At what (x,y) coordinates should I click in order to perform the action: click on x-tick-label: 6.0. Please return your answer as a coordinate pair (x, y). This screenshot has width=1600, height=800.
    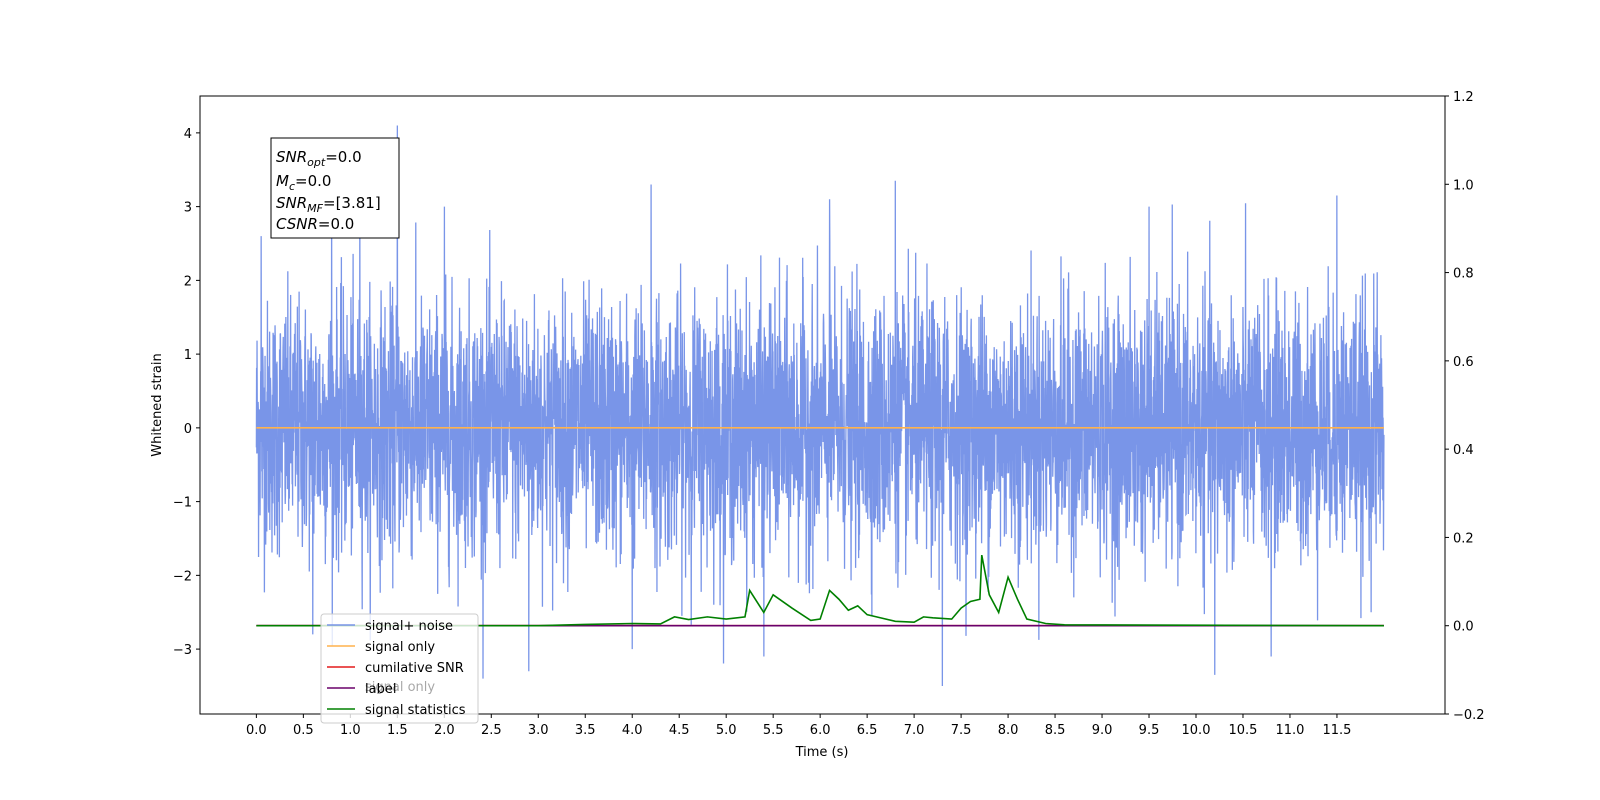
    Looking at the image, I should click on (820, 730).